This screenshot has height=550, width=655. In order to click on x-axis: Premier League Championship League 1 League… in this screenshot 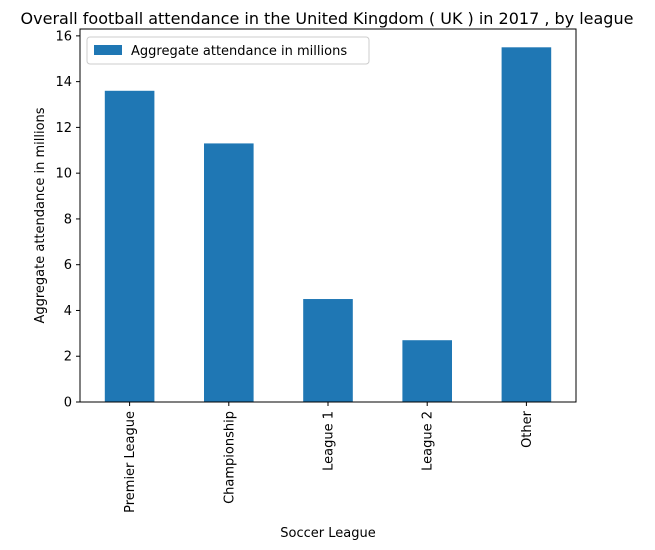, I will do `click(329, 457)`.